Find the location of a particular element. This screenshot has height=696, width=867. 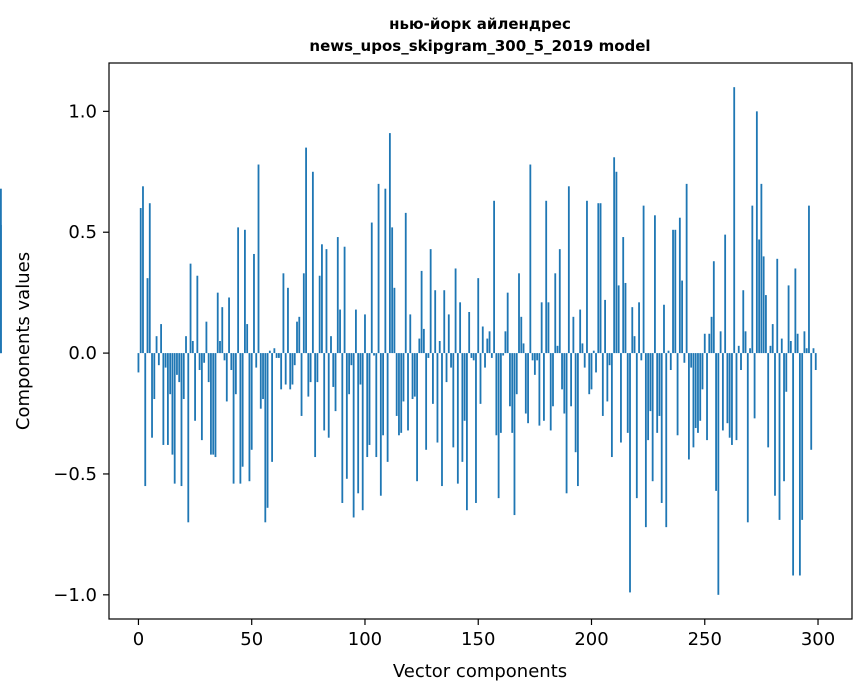

x-tick-label: 250 is located at coordinates (705, 639).